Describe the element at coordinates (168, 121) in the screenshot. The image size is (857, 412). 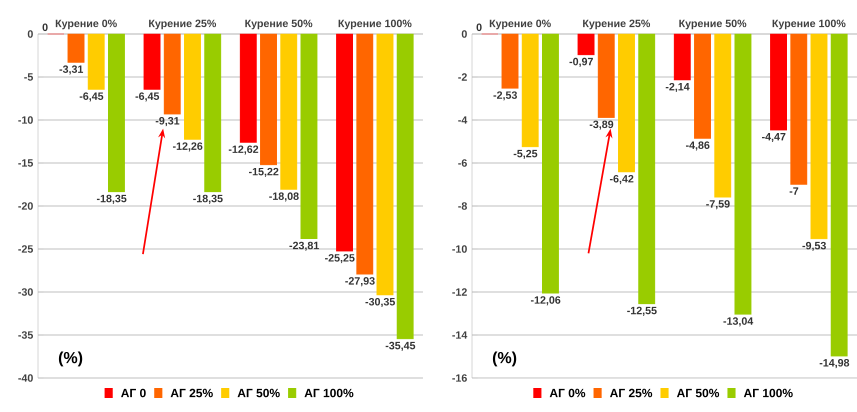
I see `data-label: -9,31` at that location.